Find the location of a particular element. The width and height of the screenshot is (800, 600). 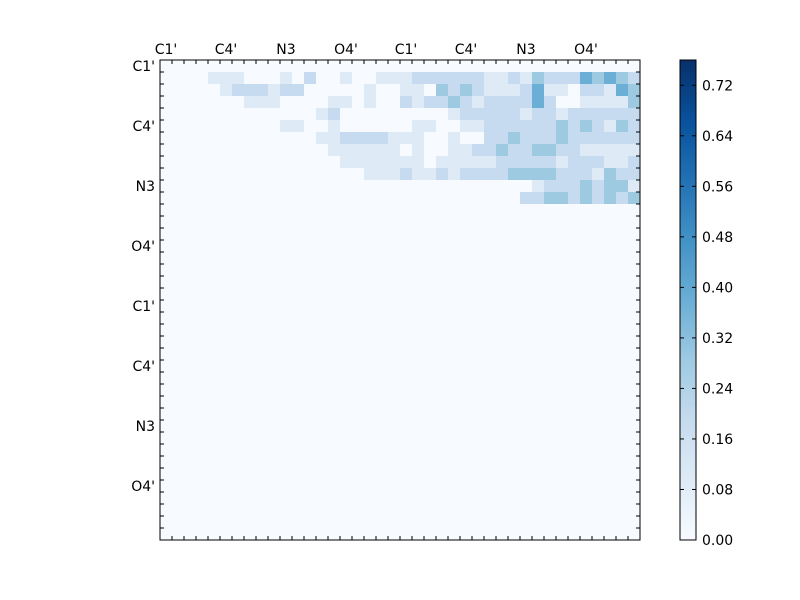

colorbar-tick-label: 0.00 is located at coordinates (717, 541).